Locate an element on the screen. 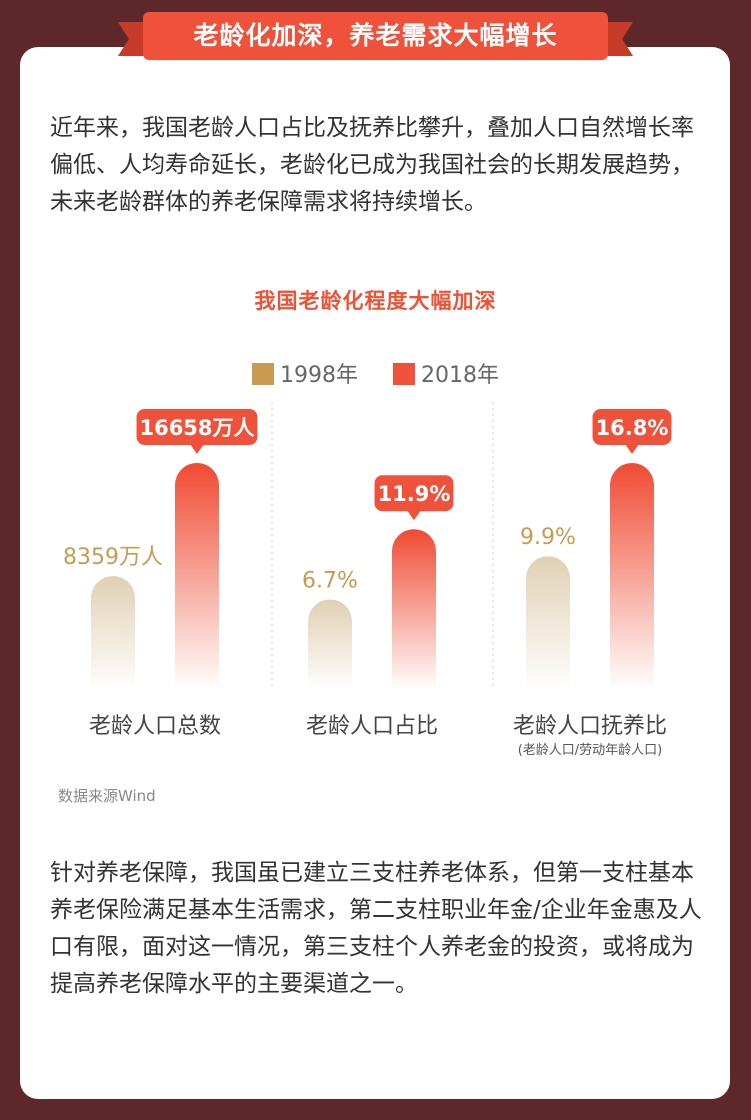 The width and height of the screenshot is (751, 1120). chart-legend: 1998年 2018年 is located at coordinates (375, 373).